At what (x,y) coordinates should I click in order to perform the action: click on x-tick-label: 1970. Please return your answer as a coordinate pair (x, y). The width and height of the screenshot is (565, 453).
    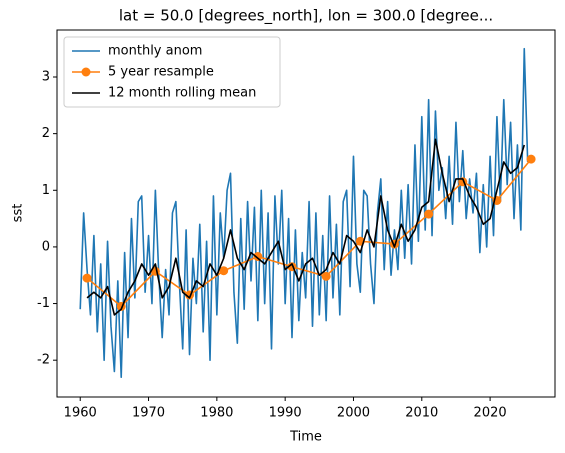
    Looking at the image, I should click on (148, 413).